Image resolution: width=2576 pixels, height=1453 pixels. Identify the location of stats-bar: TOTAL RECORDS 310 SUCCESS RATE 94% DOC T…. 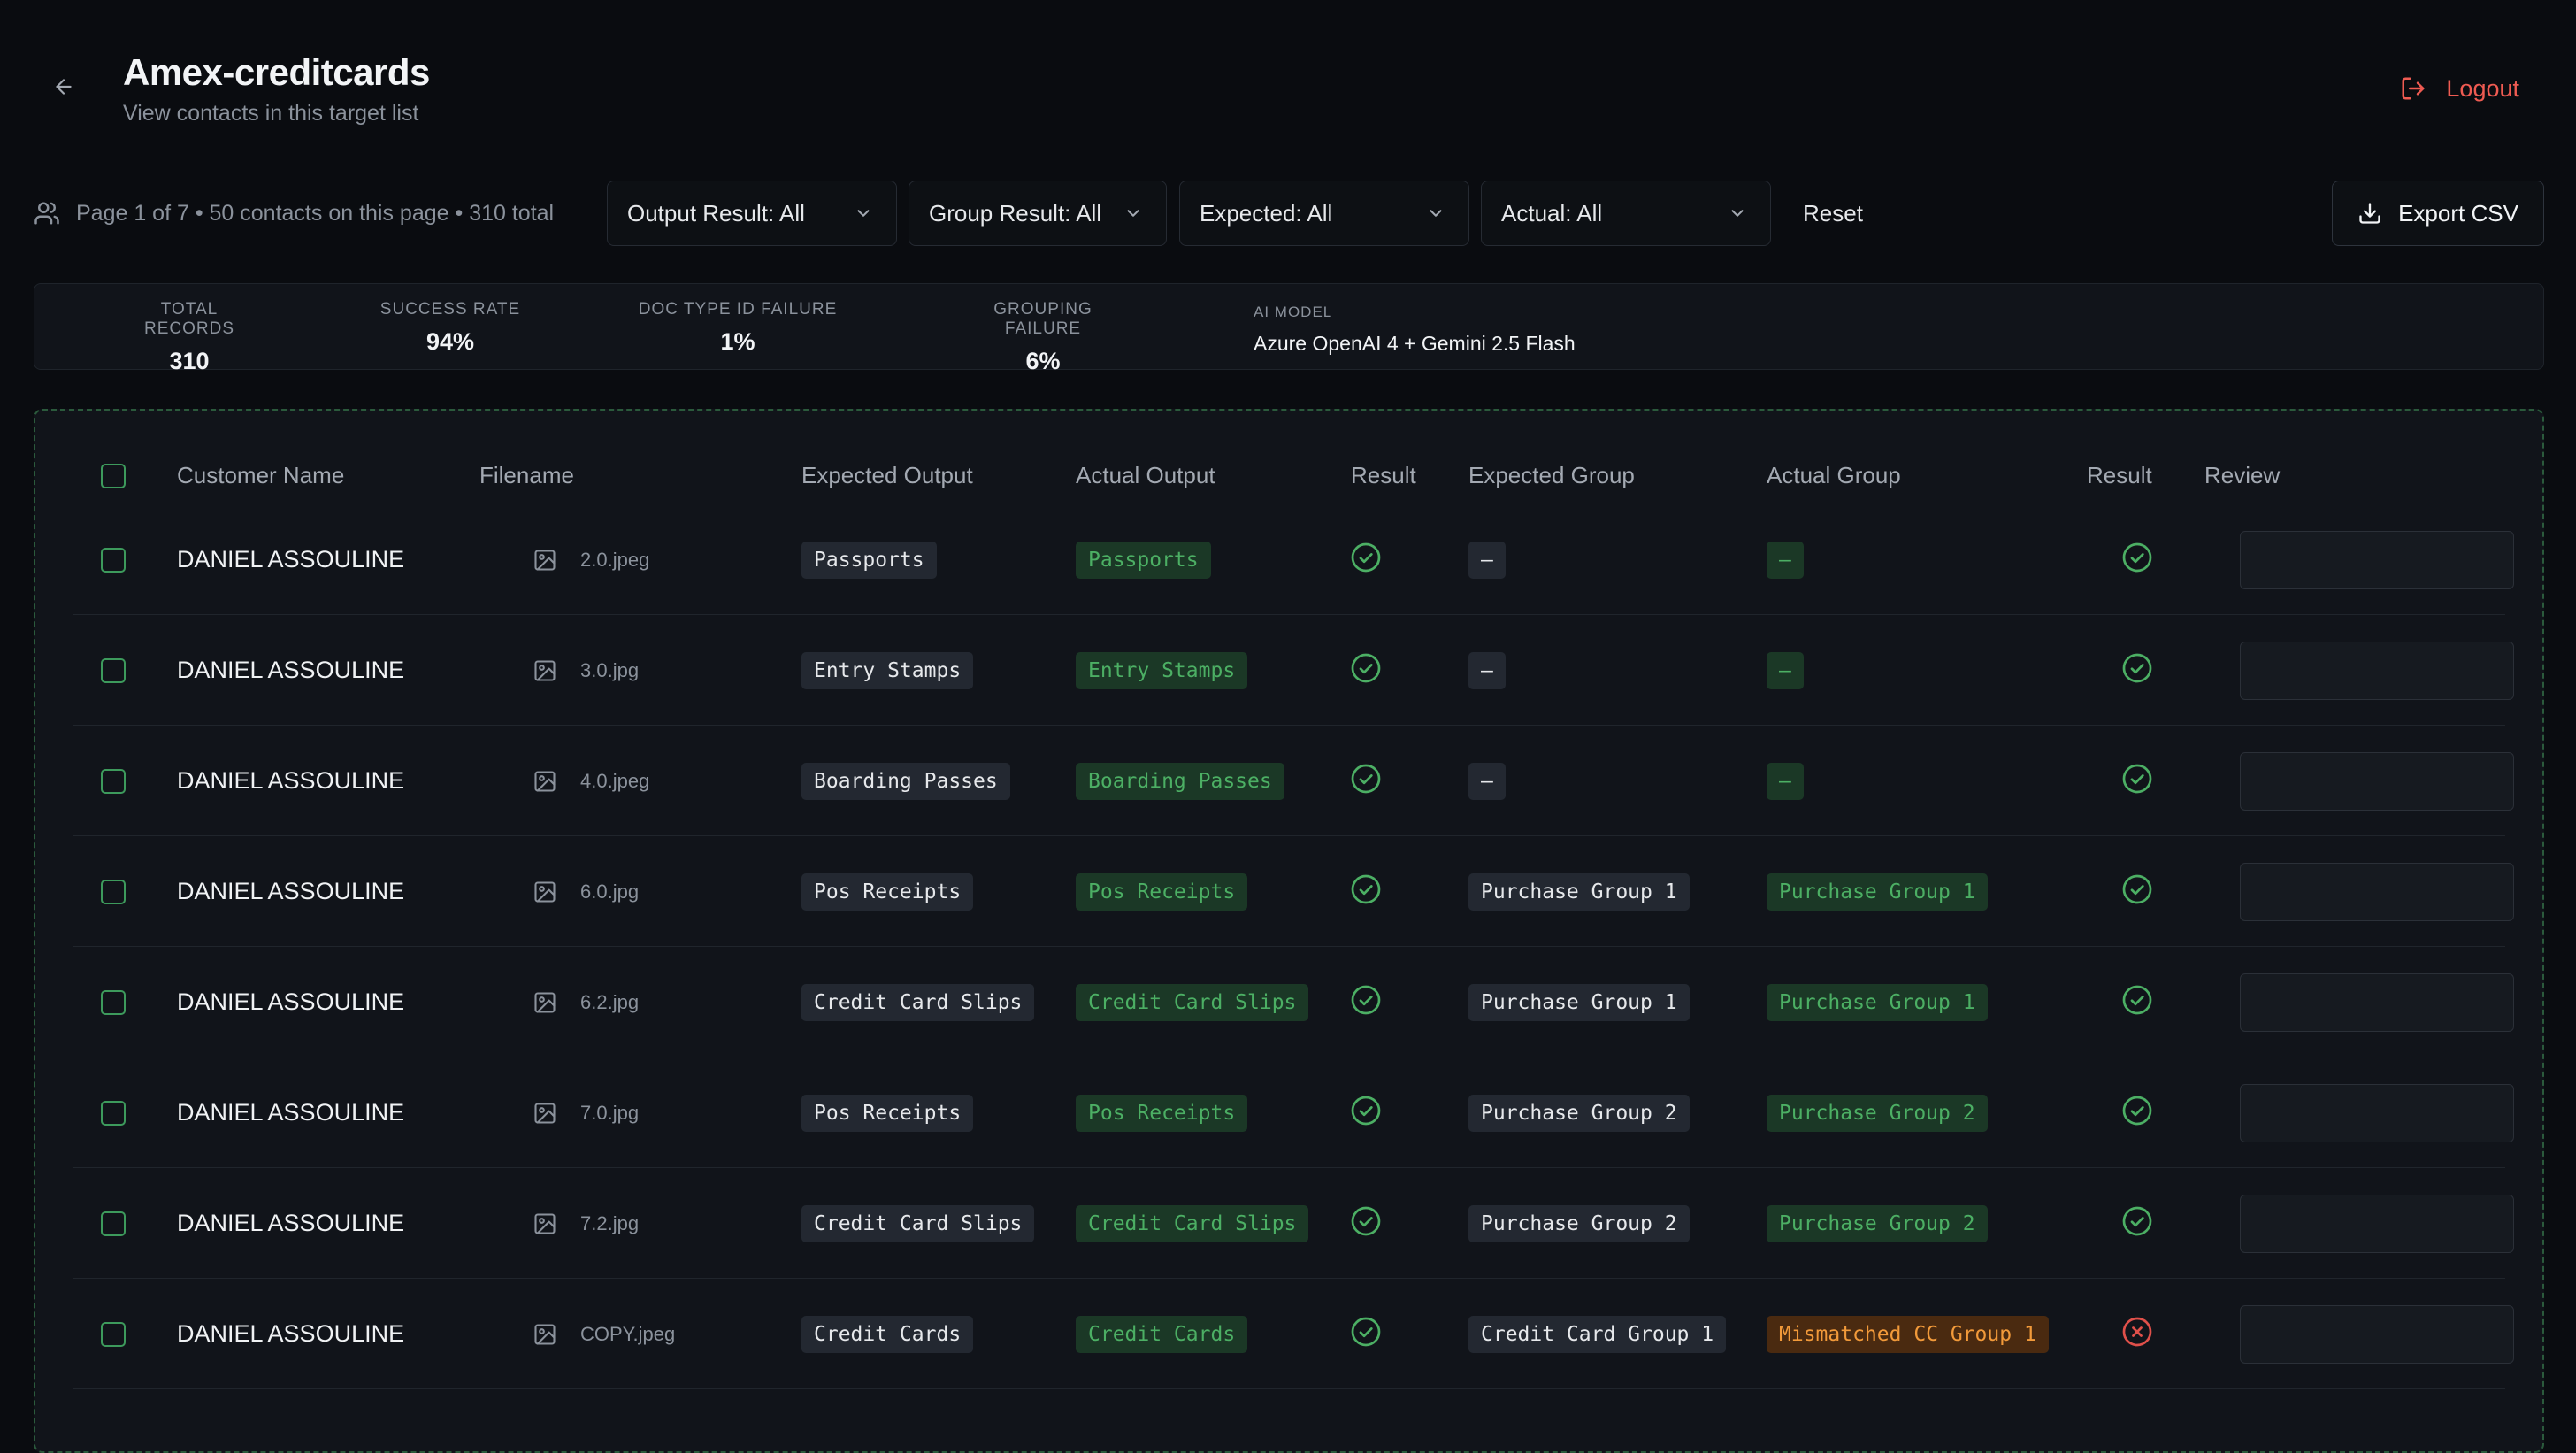
(1289, 328).